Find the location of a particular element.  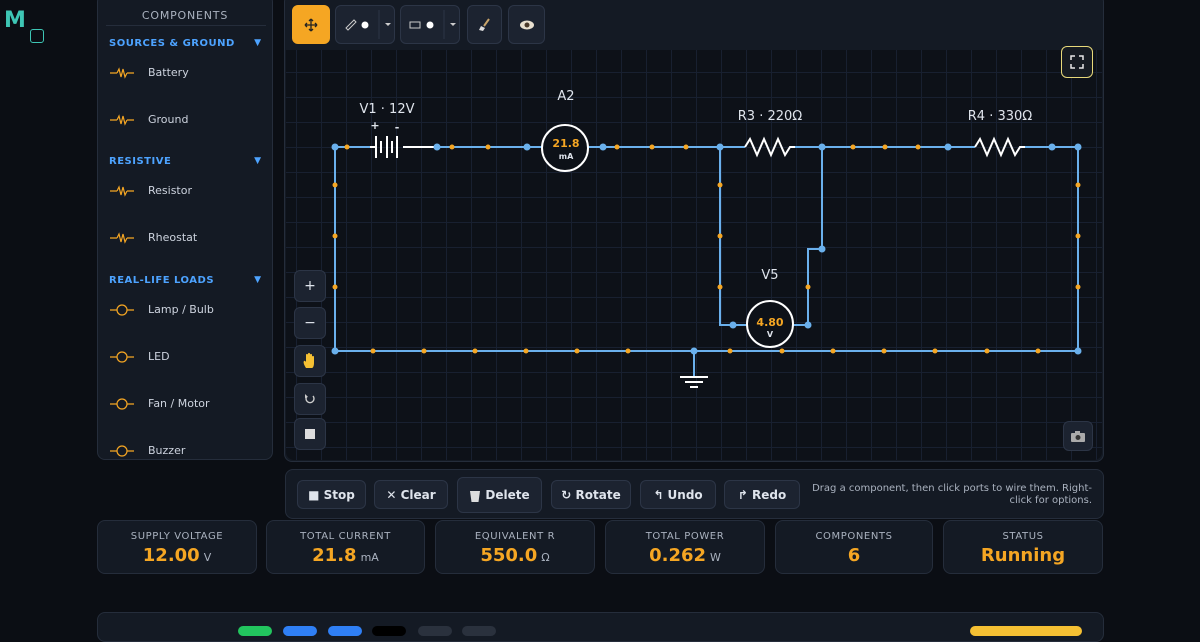

component-item: Rheostat is located at coordinates (186, 244).